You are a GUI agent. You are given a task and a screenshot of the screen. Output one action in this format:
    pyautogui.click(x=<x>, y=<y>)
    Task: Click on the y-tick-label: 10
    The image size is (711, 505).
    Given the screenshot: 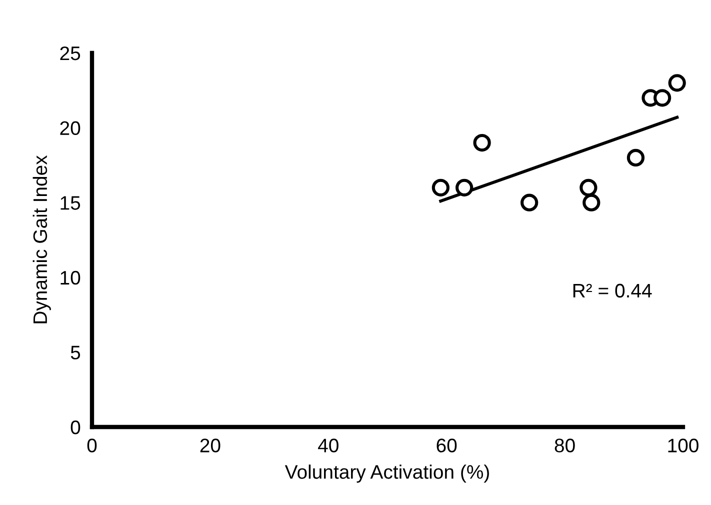 What is the action you would take?
    pyautogui.click(x=70, y=277)
    